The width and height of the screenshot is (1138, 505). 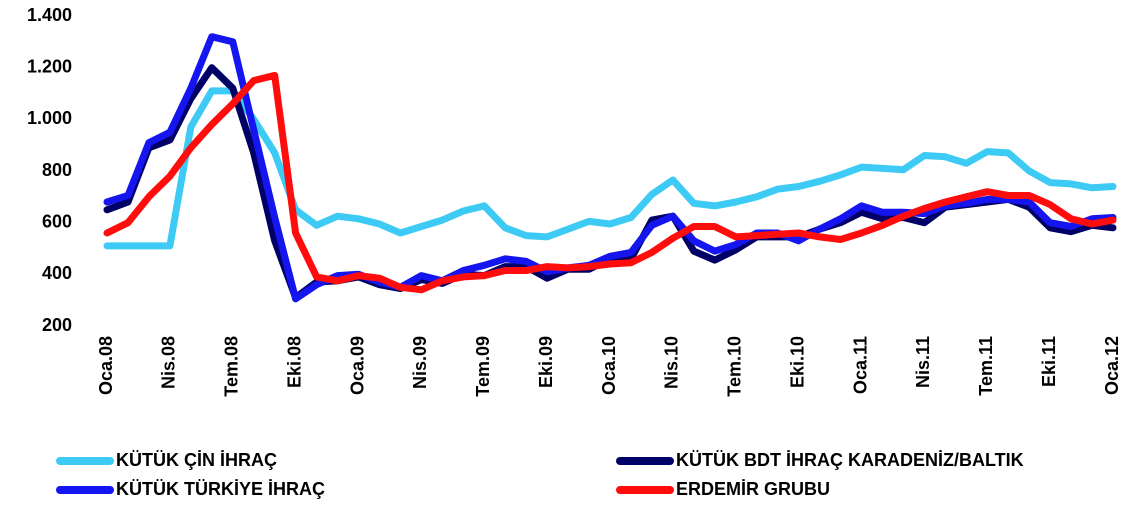 What do you see at coordinates (1049, 361) in the screenshot?
I see `x-tick-label: Eki.11` at bounding box center [1049, 361].